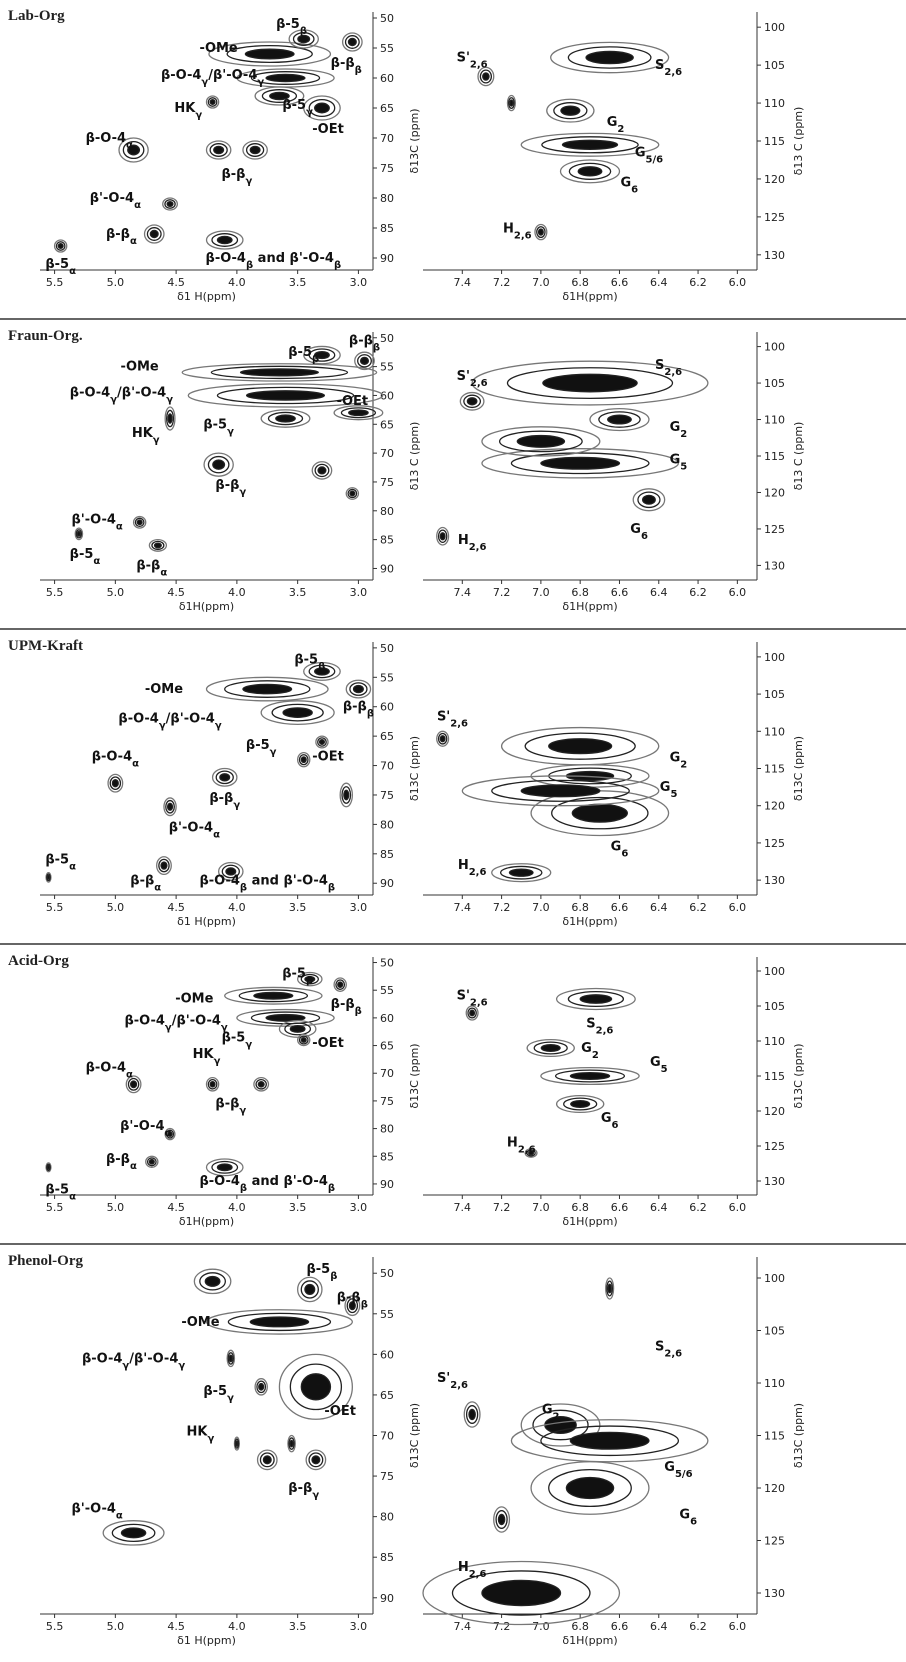 This screenshot has height=1662, width=906. What do you see at coordinates (654, 159) in the screenshot?
I see `label-subscript: 5/6` at bounding box center [654, 159].